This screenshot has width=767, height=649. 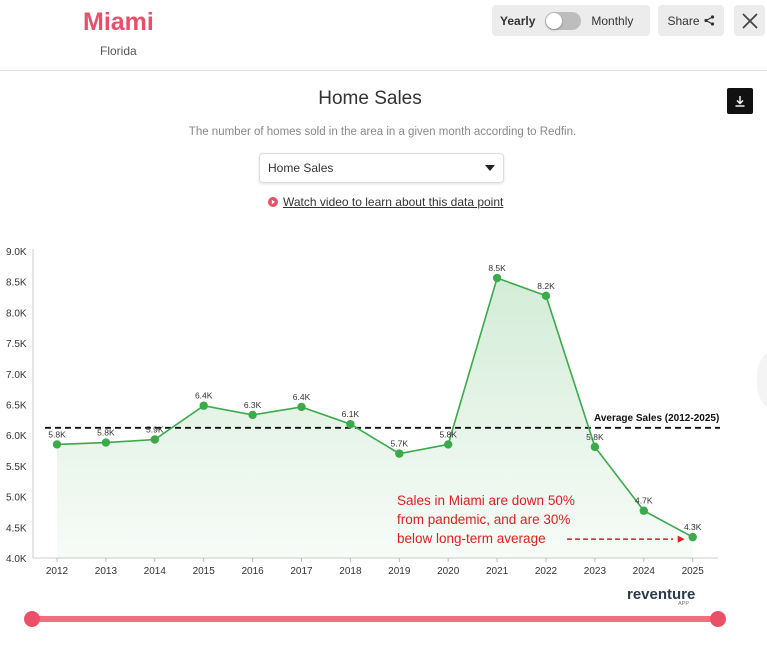 I want to click on reventure-logo: reventure, so click(x=661, y=594).